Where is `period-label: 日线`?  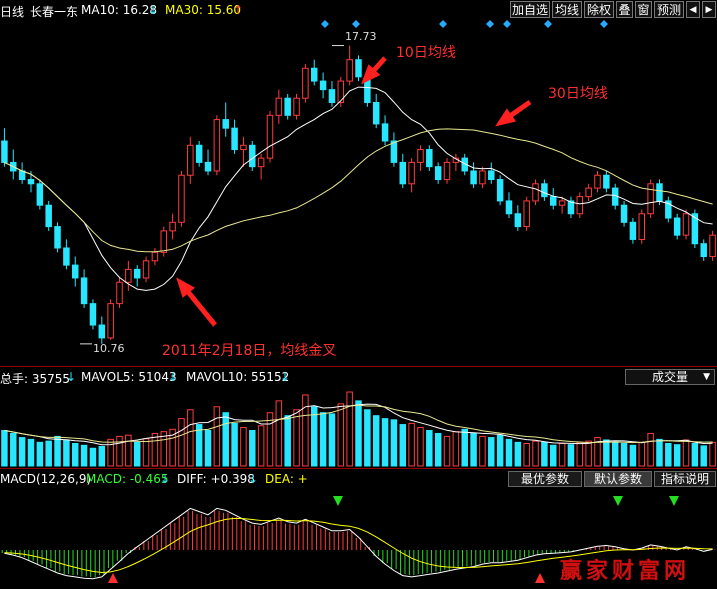
period-label: 日线 is located at coordinates (12, 12).